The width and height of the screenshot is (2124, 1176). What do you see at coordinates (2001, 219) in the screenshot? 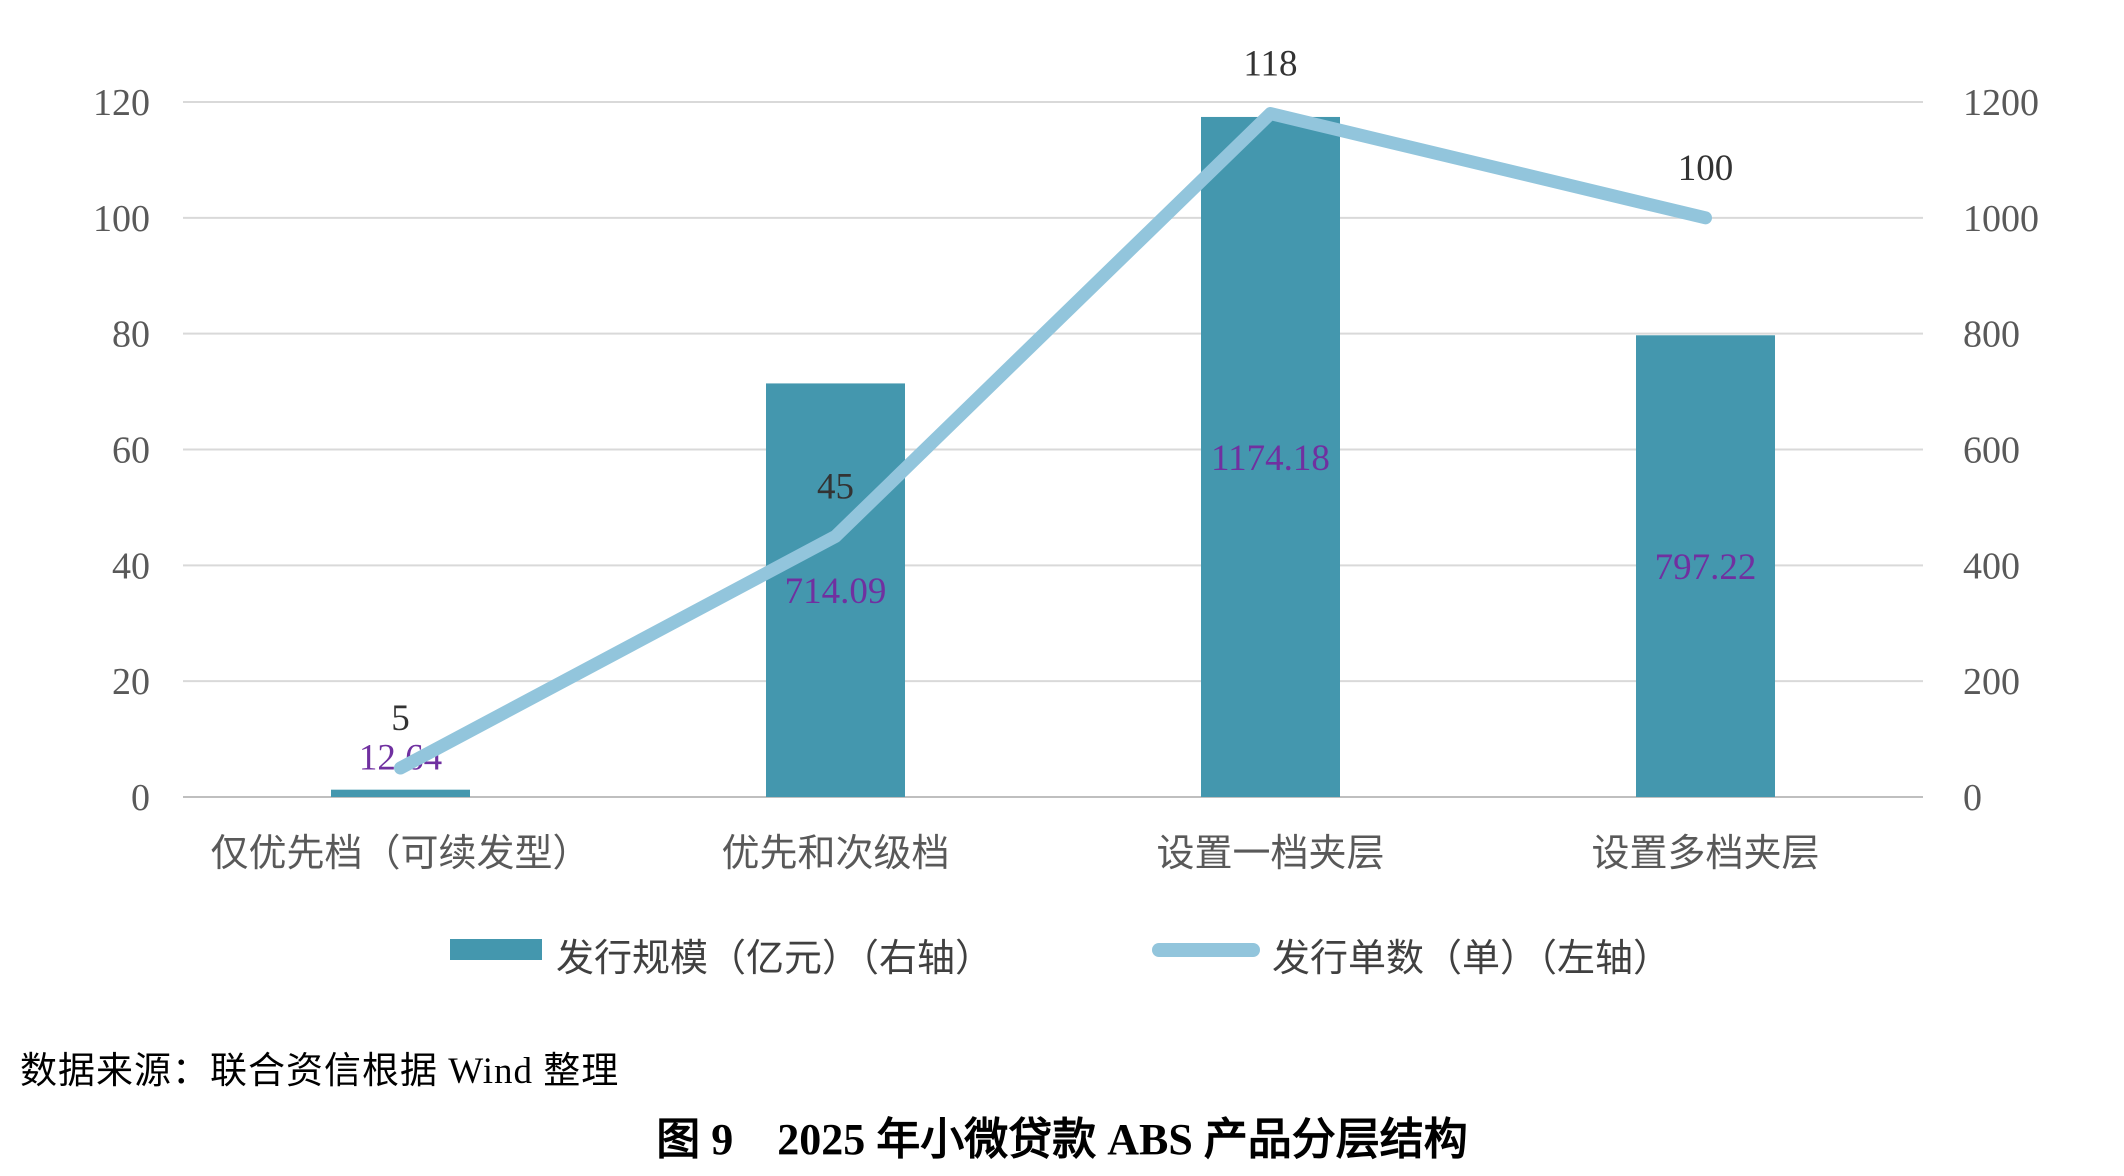
I see `right-axis-tick: 1000` at bounding box center [2001, 219].